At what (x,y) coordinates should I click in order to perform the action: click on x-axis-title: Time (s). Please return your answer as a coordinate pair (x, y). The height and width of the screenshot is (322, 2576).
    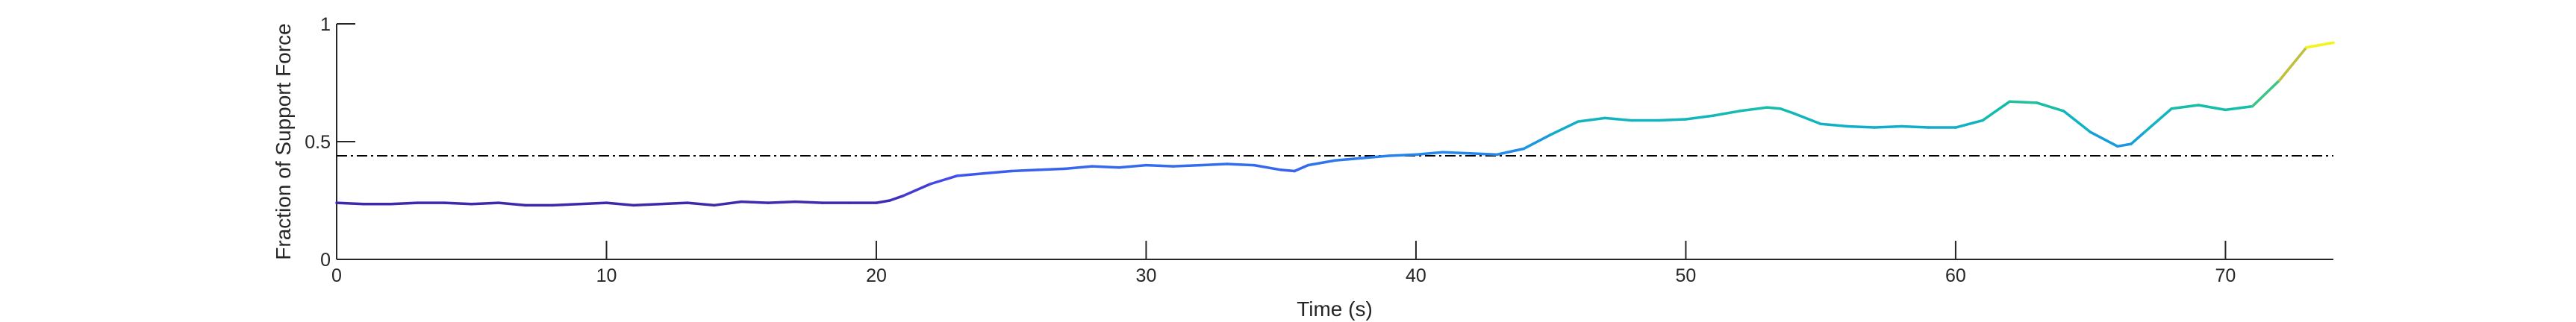
    Looking at the image, I should click on (1335, 309).